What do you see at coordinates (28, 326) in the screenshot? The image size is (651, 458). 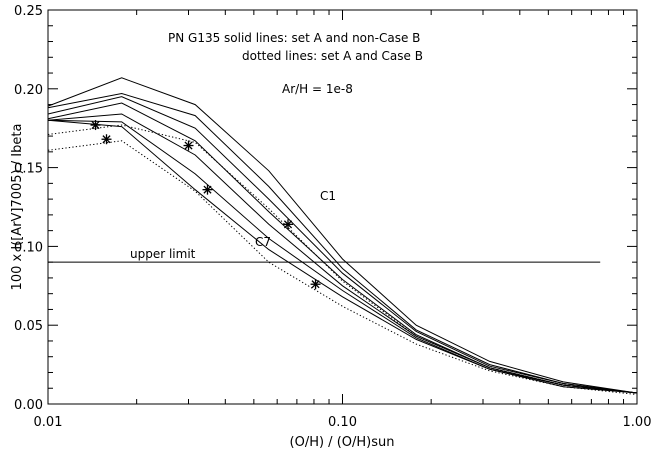 I see `y-tick-label: 0.05` at bounding box center [28, 326].